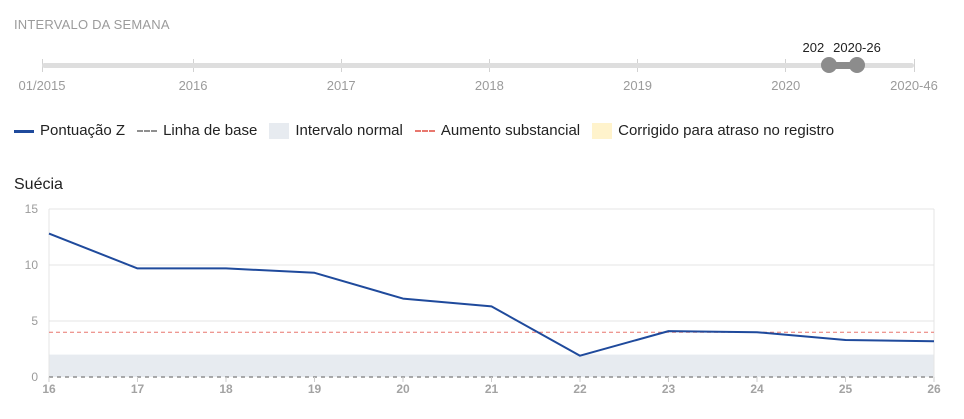 This screenshot has height=419, width=964. Describe the element at coordinates (403, 389) in the screenshot. I see `x-tick-label: 20` at that location.